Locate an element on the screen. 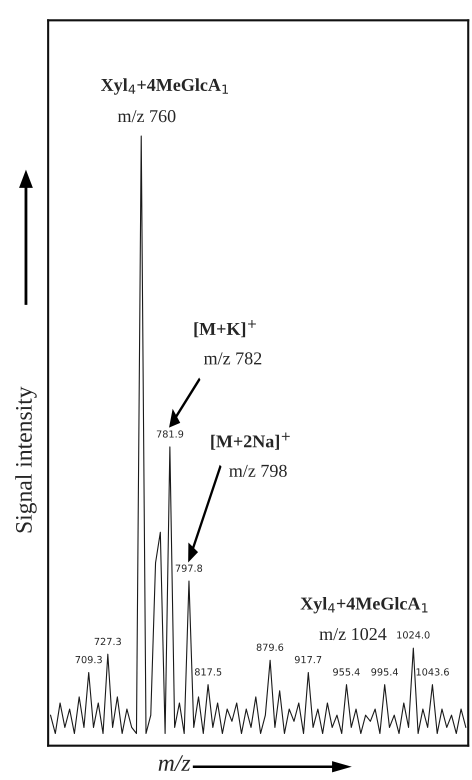 The height and width of the screenshot is (780, 472). y-axis-title: Signal intensity is located at coordinates (26, 459).